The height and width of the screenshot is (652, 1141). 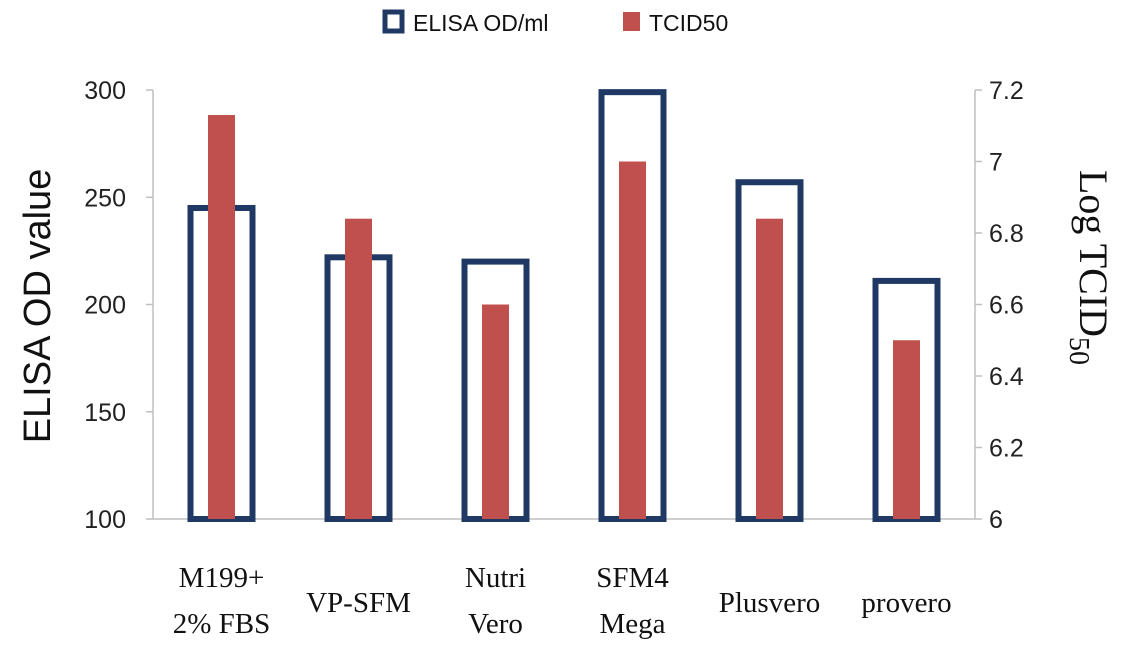 I want to click on y2-tick-label: 6.4, so click(x=1006, y=377).